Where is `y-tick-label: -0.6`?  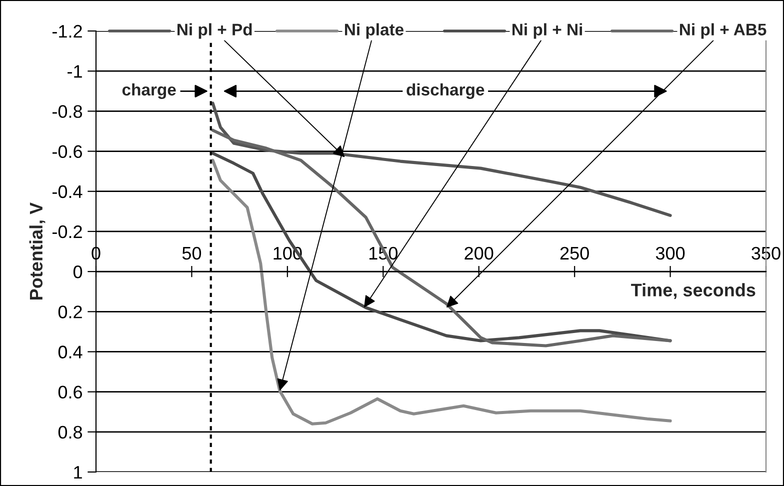
y-tick-label: -0.6 is located at coordinates (67, 151).